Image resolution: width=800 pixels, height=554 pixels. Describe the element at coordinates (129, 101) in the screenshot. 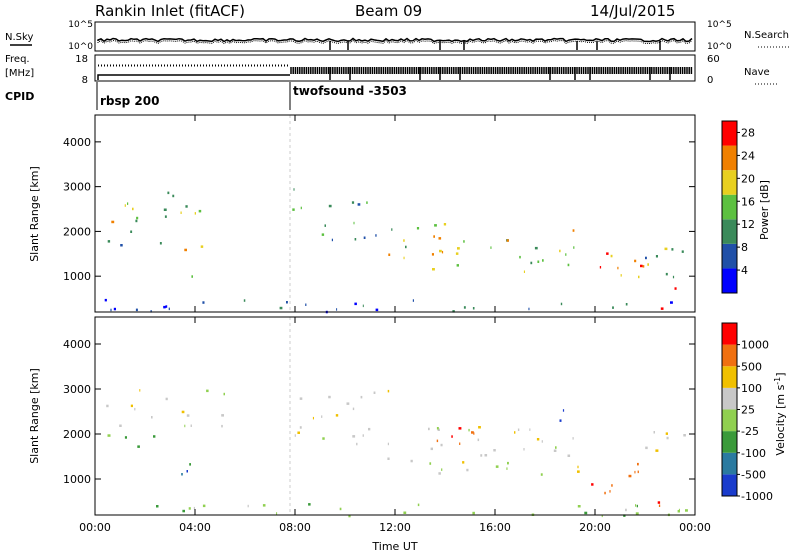

I see `cpid-mode-1: rbsp 200` at that location.